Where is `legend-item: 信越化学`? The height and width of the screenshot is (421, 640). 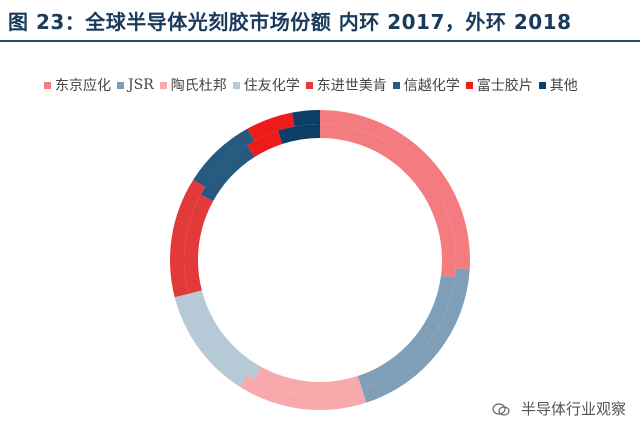 legend-item: 信越化学 is located at coordinates (426, 85).